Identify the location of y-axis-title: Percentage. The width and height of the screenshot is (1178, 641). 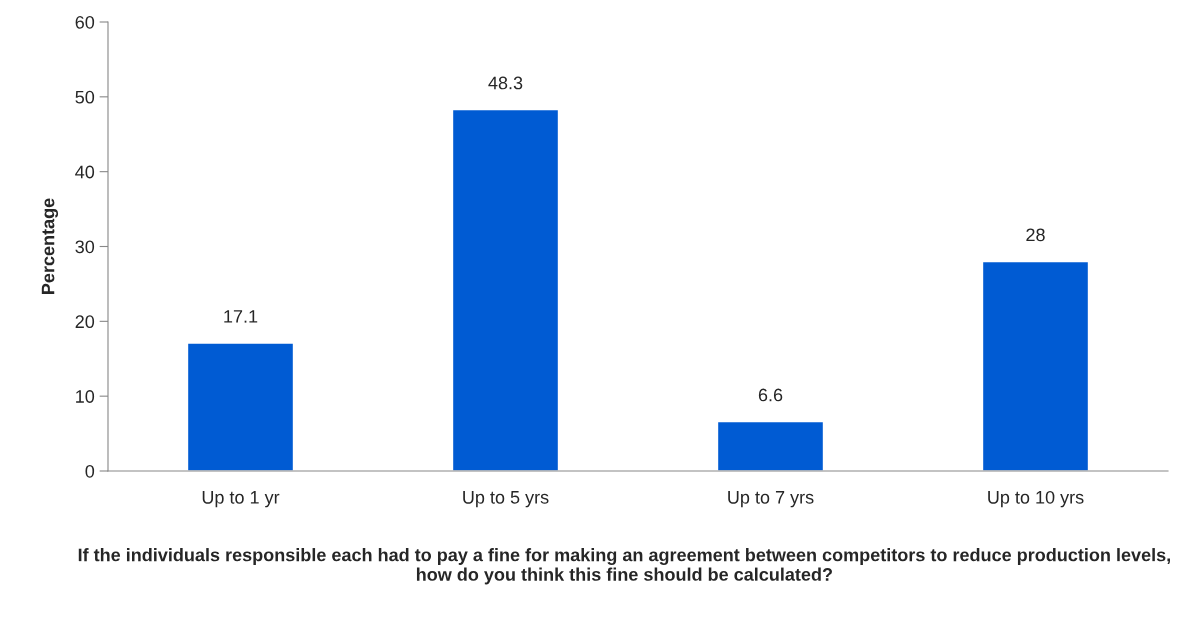
(50, 246).